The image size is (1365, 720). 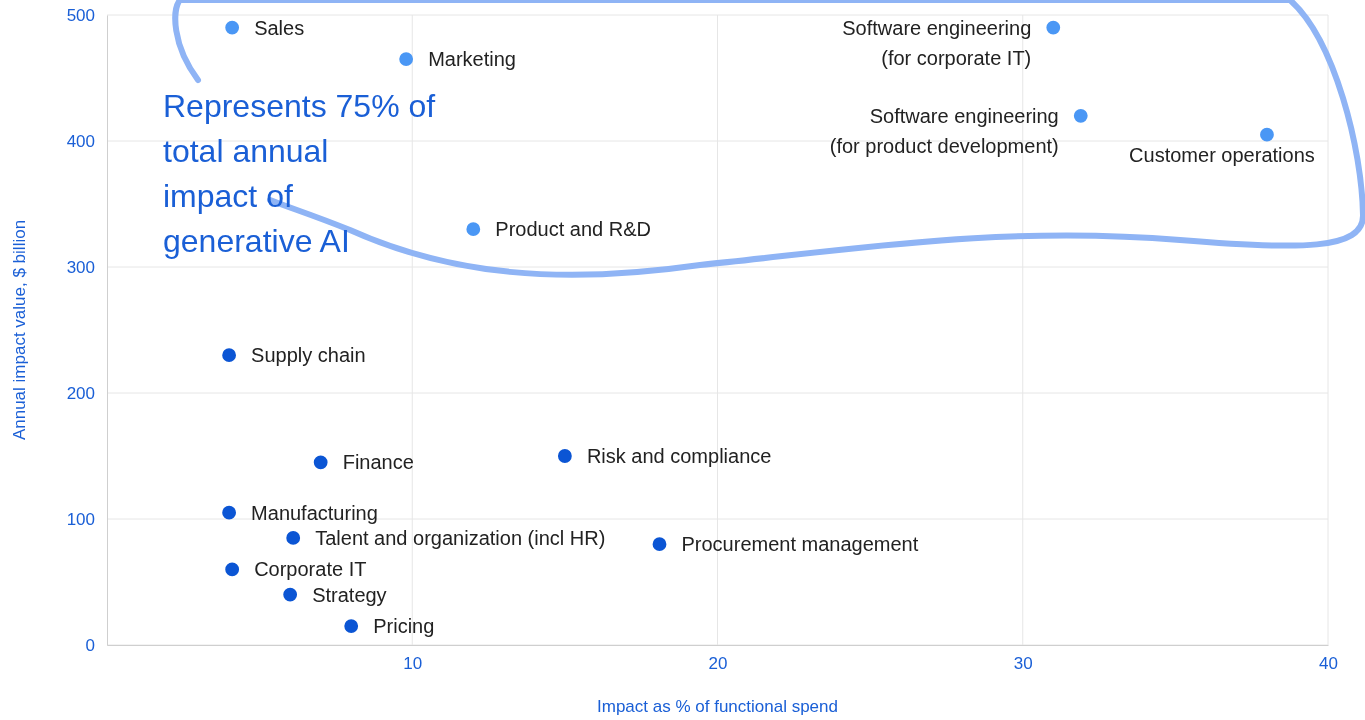 What do you see at coordinates (90, 645) in the screenshot?
I see `y-tick-label: 0` at bounding box center [90, 645].